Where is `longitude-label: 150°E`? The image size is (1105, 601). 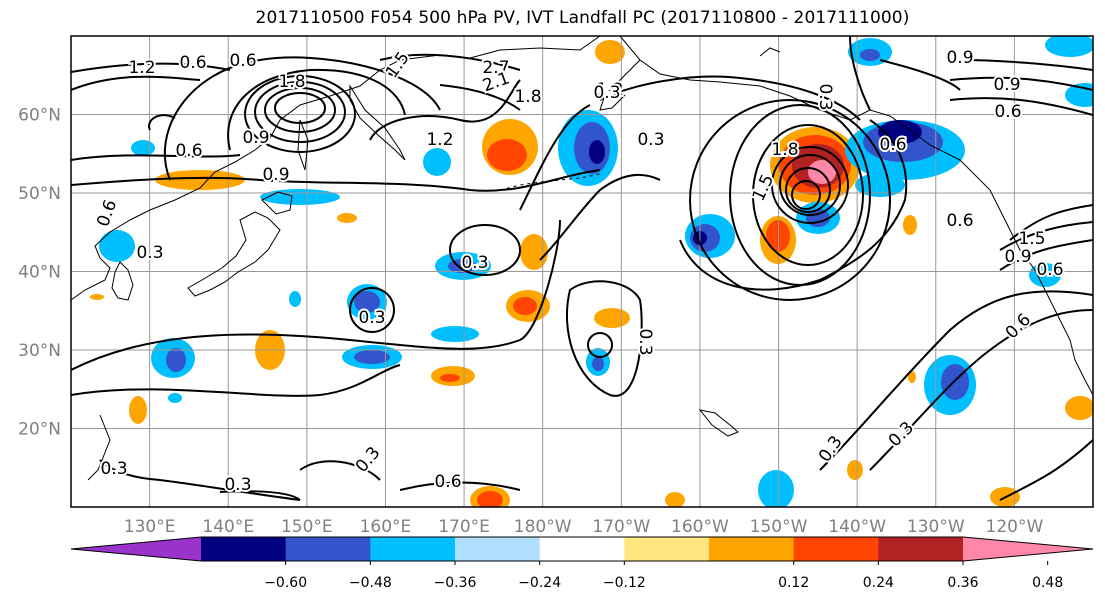
longitude-label: 150°E is located at coordinates (307, 527).